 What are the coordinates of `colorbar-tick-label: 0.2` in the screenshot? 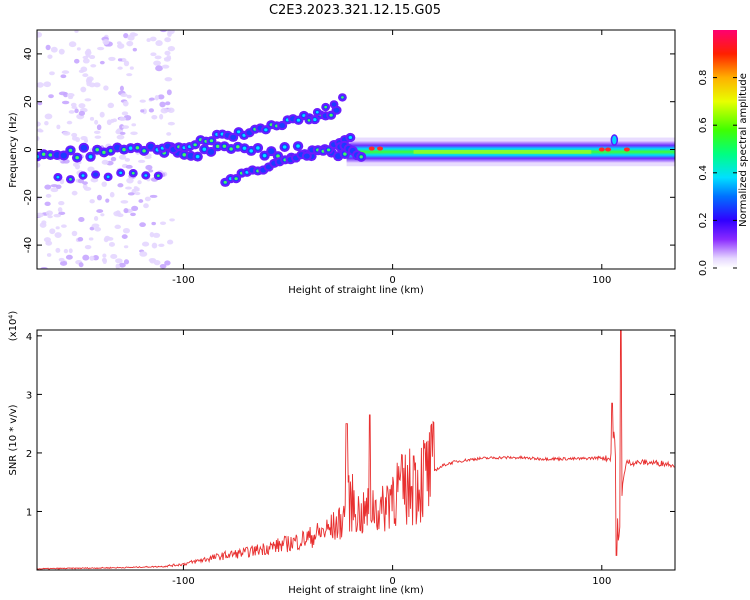 It's located at (703, 220).